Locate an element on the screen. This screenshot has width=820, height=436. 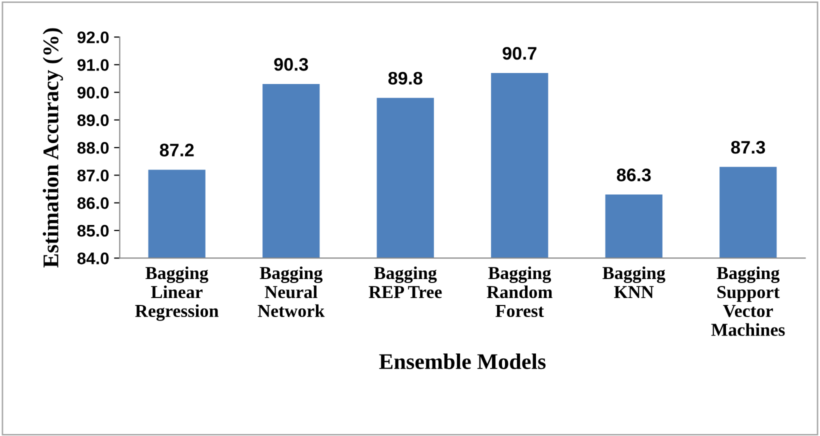
data-label: 87.2 is located at coordinates (177, 150).